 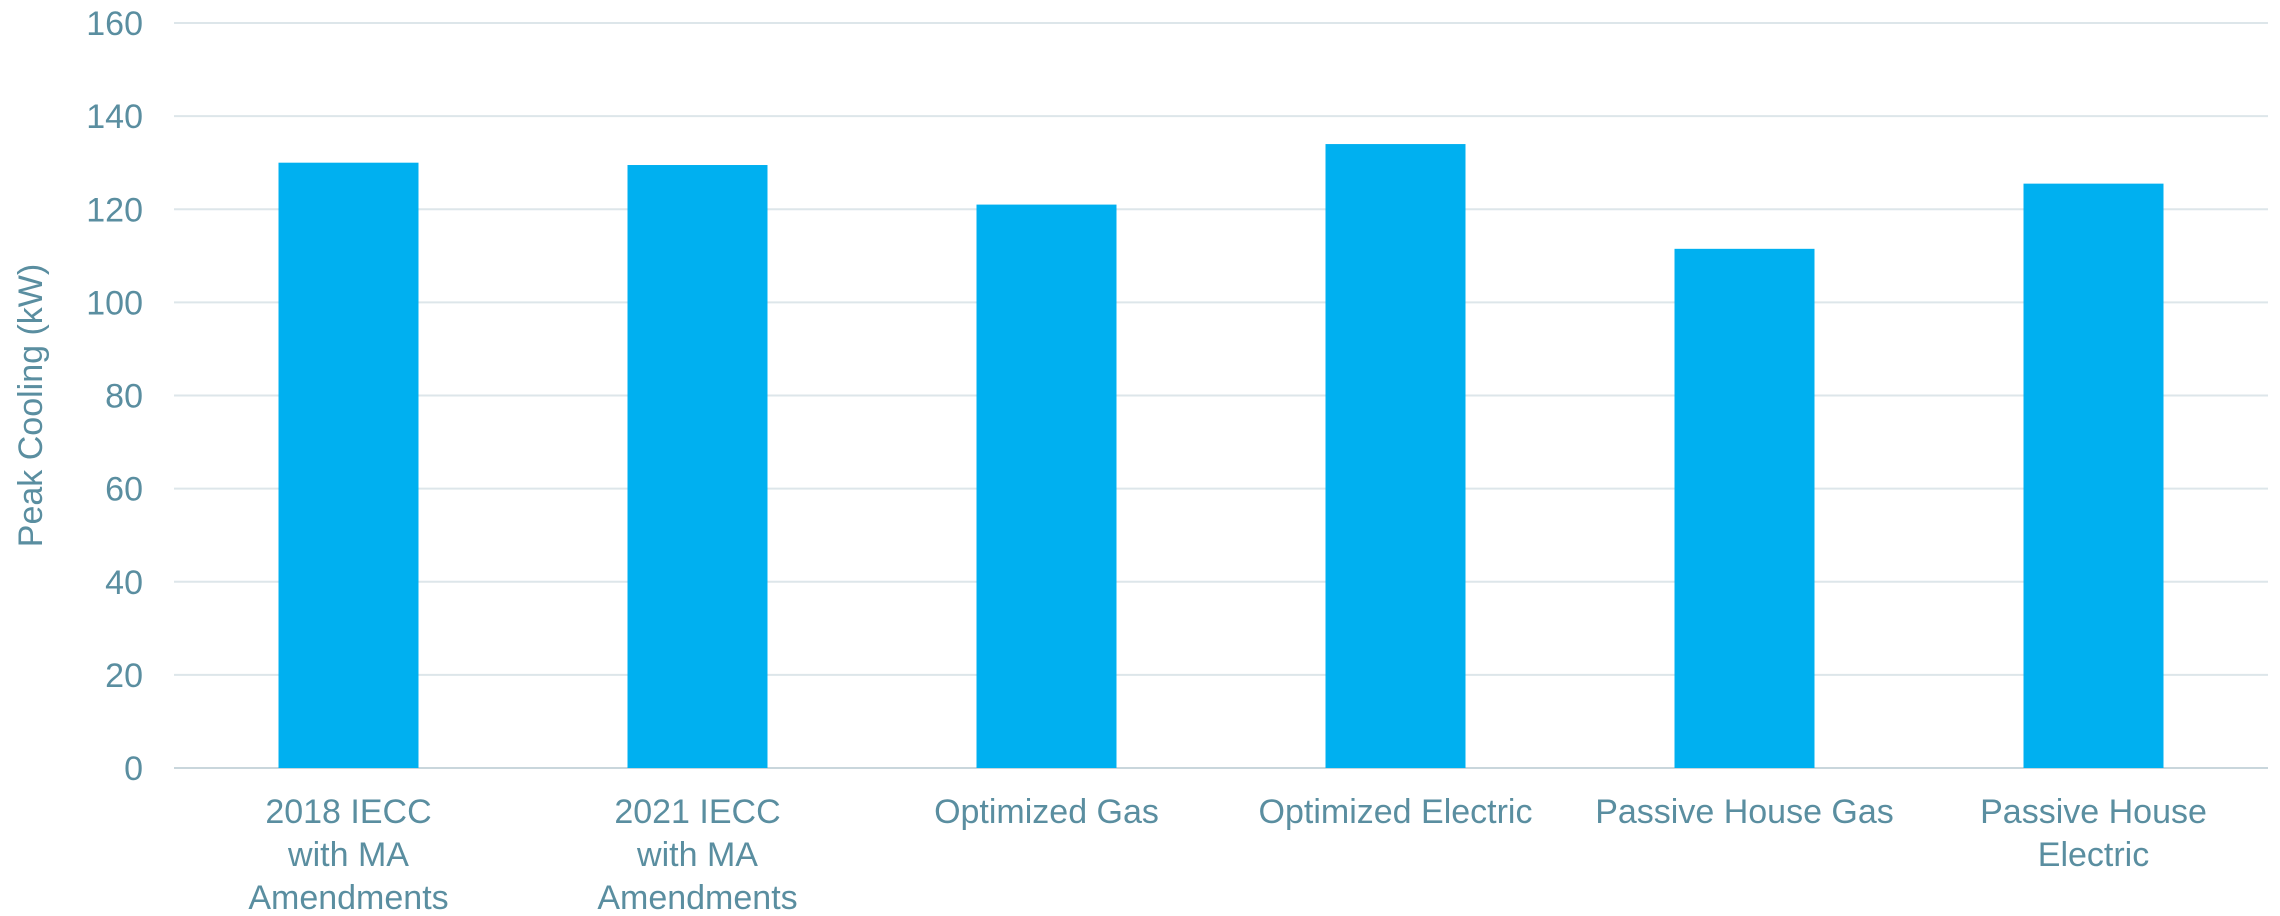 I want to click on x-category-label: Passive House Gas, so click(x=1744, y=812).